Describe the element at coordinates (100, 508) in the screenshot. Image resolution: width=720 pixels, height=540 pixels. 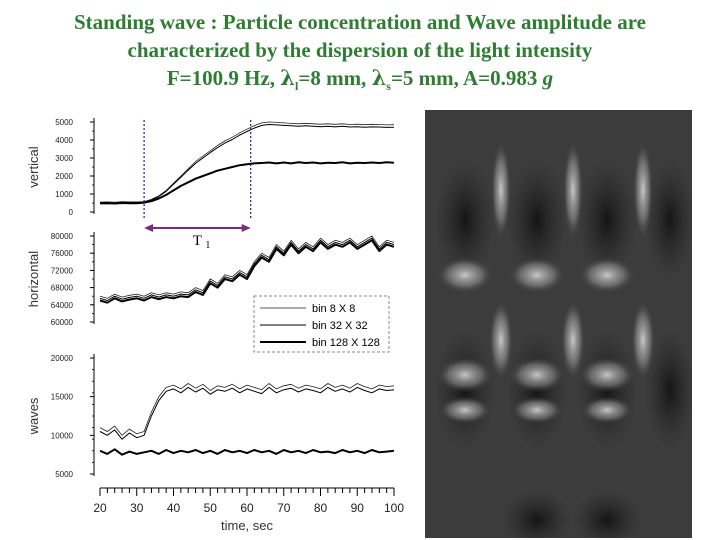
I see `x-tick-label: 20` at that location.